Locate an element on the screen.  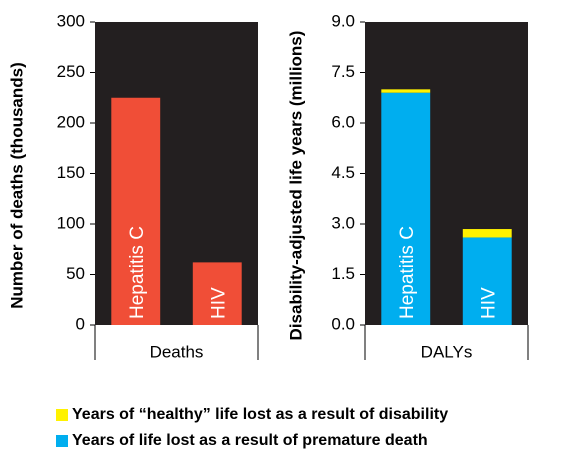
y-tick-label: 3.0 is located at coordinates (343, 222).